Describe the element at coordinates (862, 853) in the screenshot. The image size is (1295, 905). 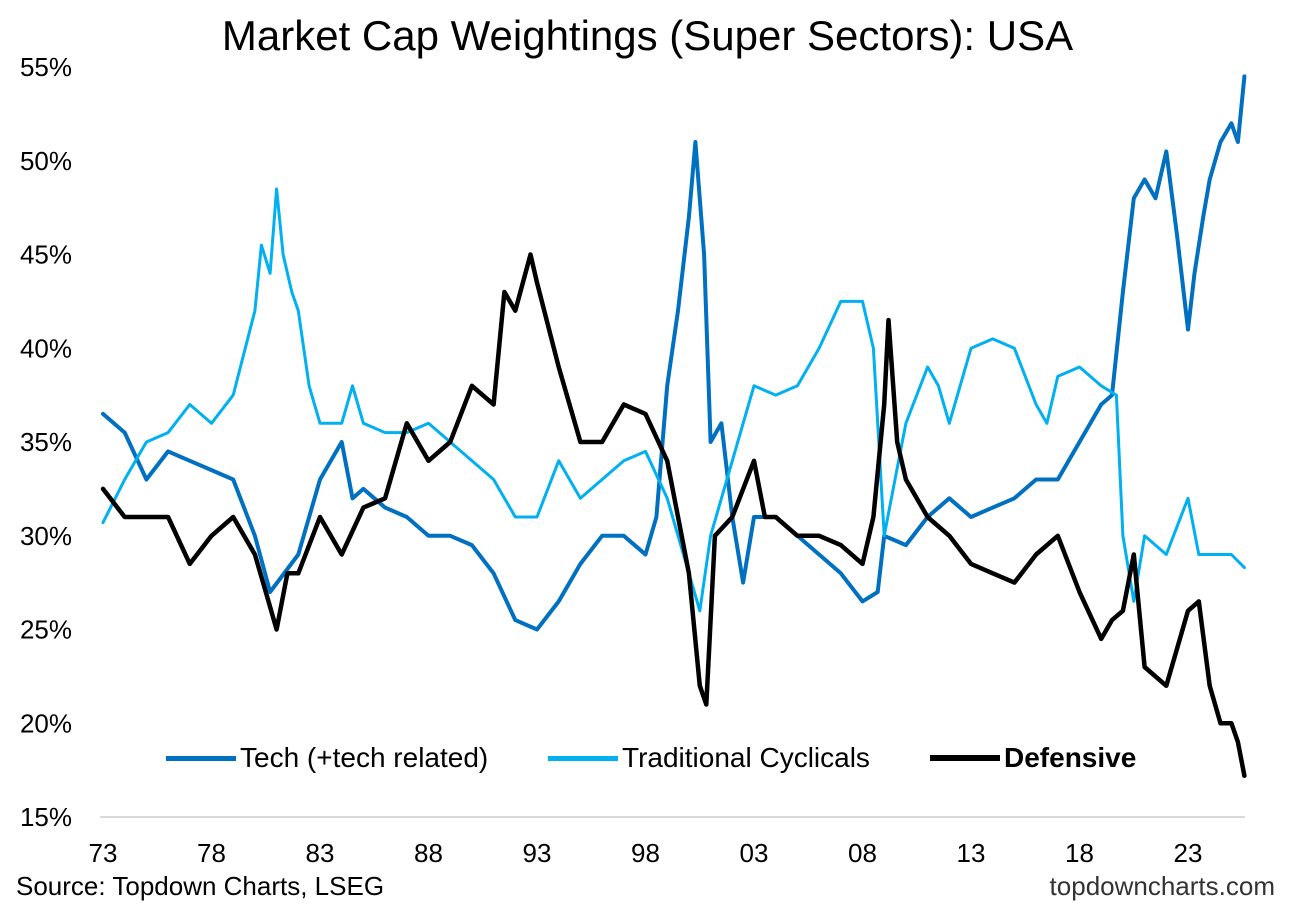
I see `x-tick-label: 08` at that location.